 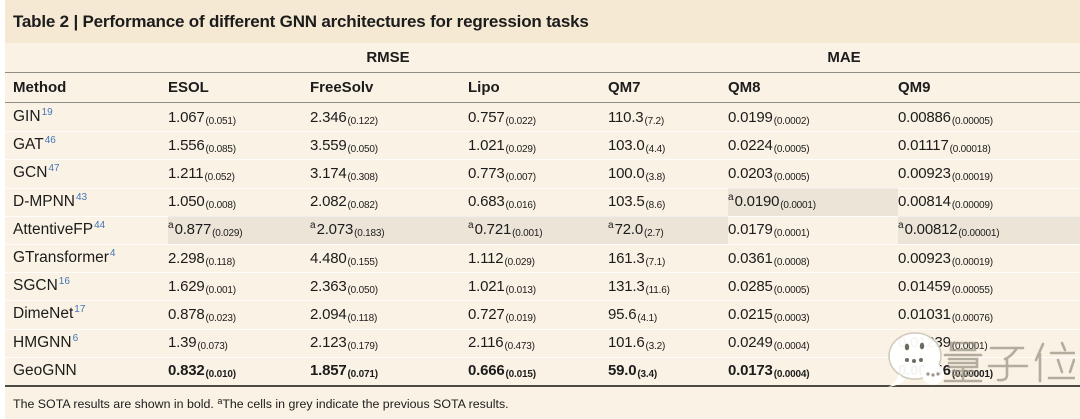 What do you see at coordinates (54, 169) in the screenshot?
I see `citation-ref-link: 47` at bounding box center [54, 169].